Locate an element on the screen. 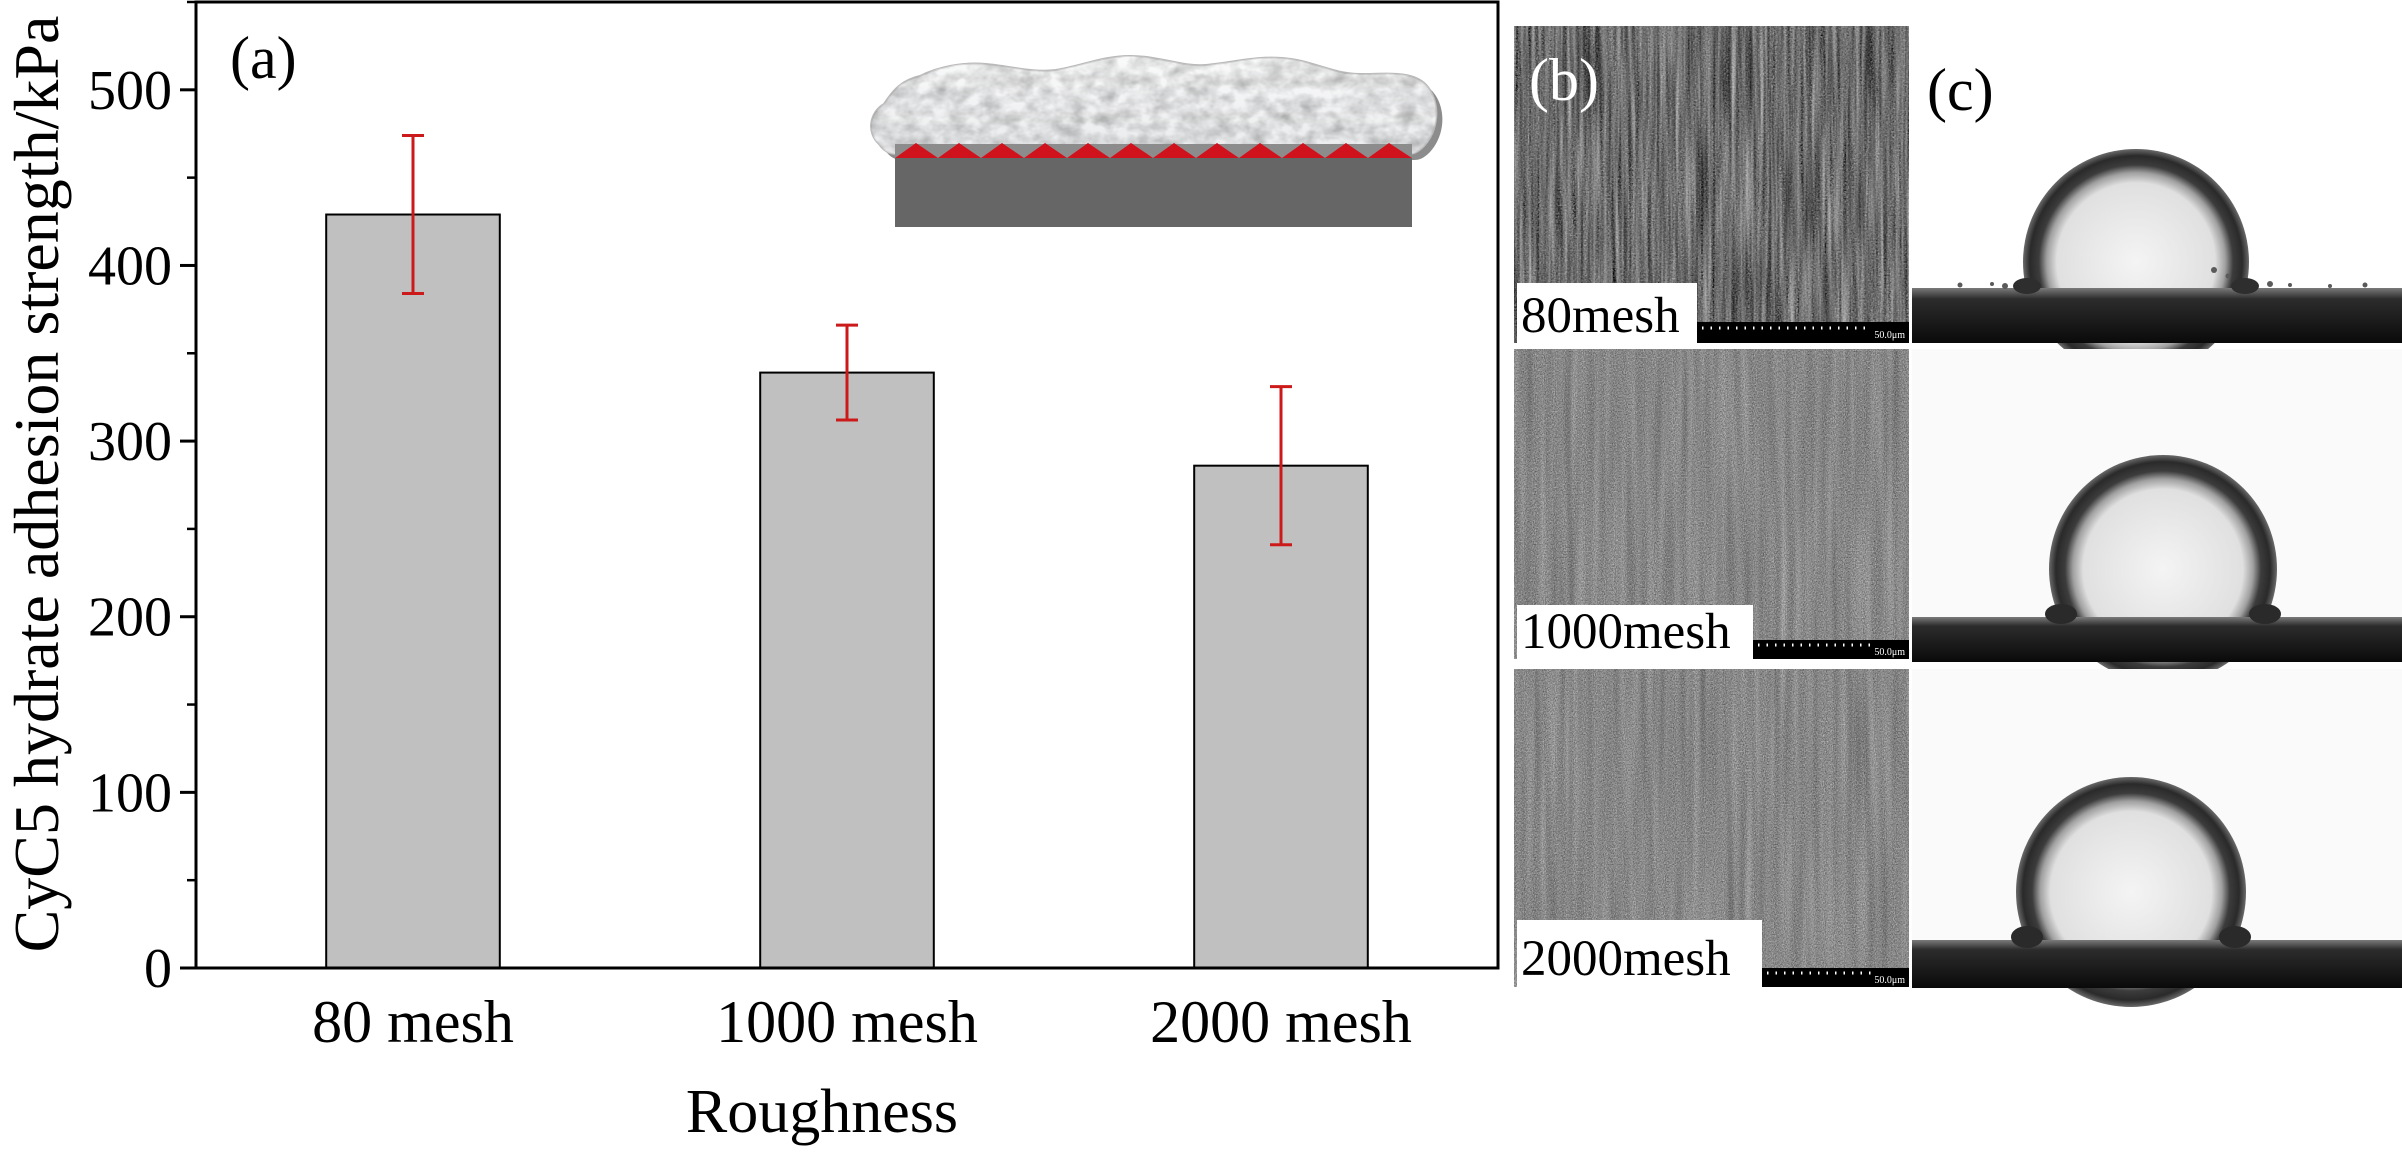  hydrate-texture is located at coordinates (1154, 105).